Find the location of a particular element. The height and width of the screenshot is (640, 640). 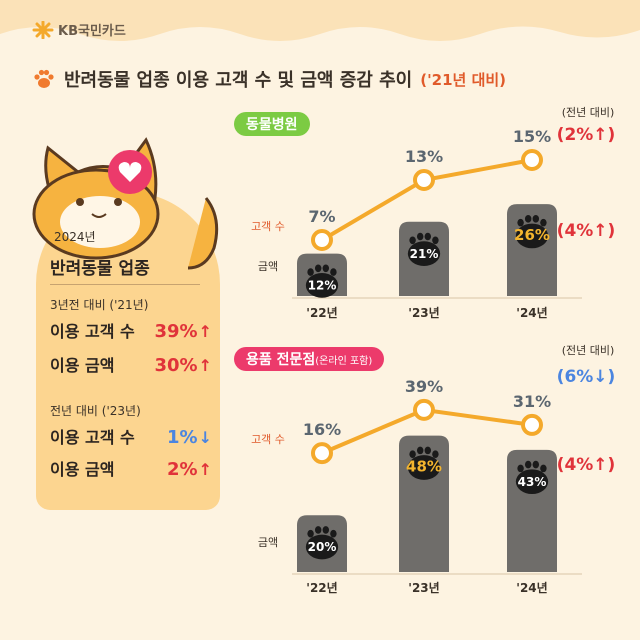

stat-value: 30%↑ is located at coordinates (183, 365).